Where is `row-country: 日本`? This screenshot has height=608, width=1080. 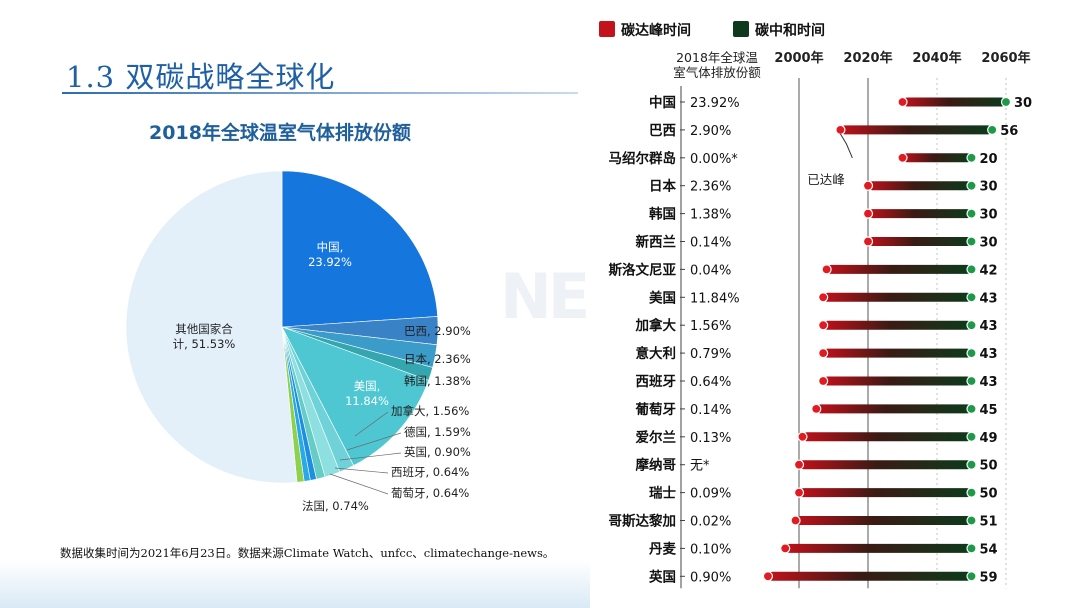
row-country: 日本 is located at coordinates (663, 186).